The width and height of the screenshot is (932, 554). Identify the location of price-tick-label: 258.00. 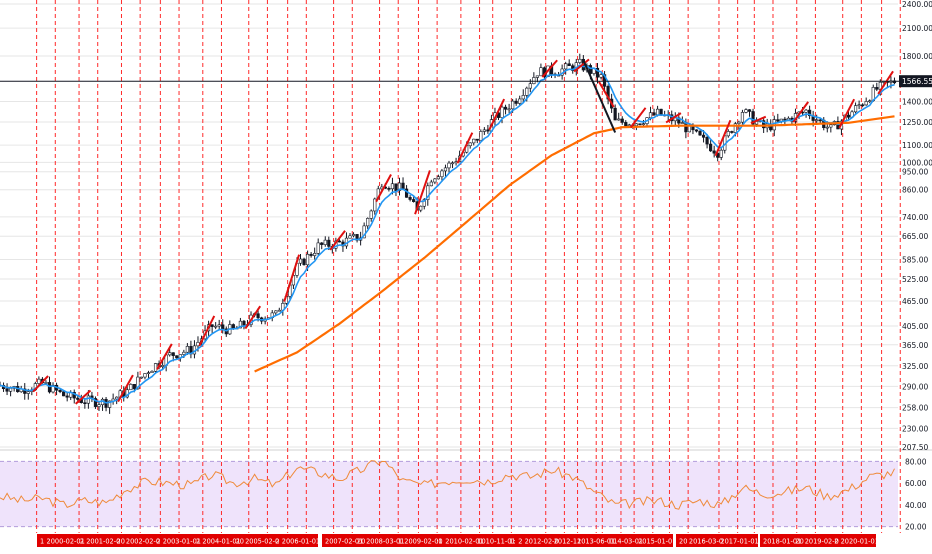
(915, 408).